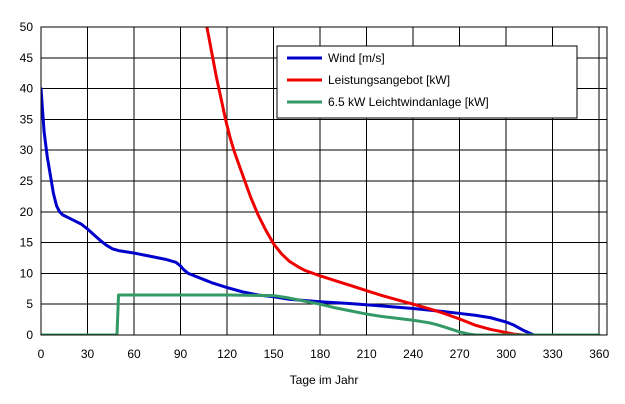  Describe the element at coordinates (227, 354) in the screenshot. I see `x-tick-label: 120` at that location.